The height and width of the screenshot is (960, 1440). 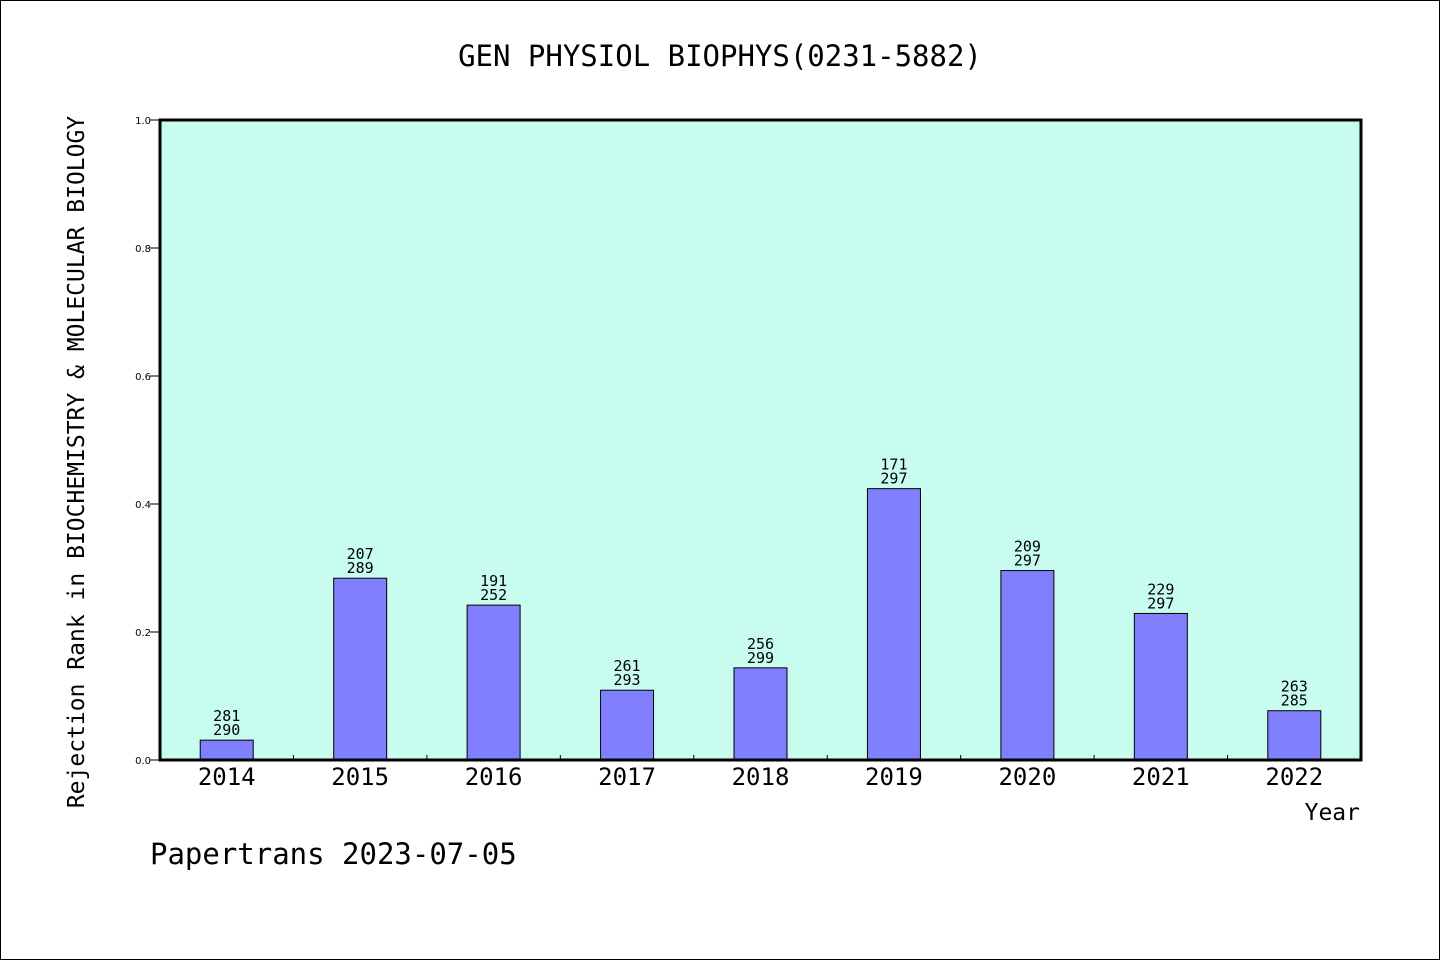 I want to click on data-label-top: 171, so click(x=893, y=465).